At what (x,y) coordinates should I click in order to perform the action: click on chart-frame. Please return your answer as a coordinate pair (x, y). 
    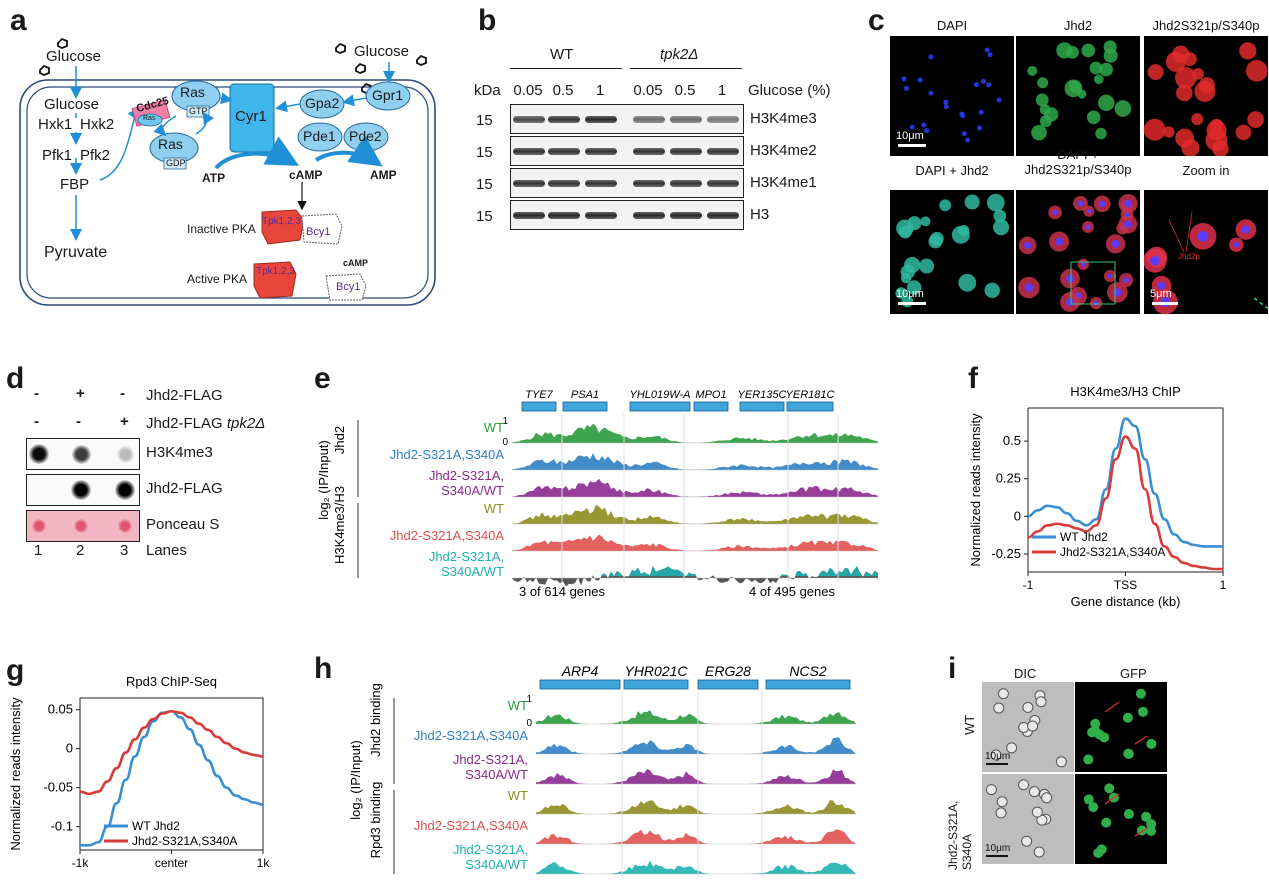
    Looking at the image, I should click on (1126, 489).